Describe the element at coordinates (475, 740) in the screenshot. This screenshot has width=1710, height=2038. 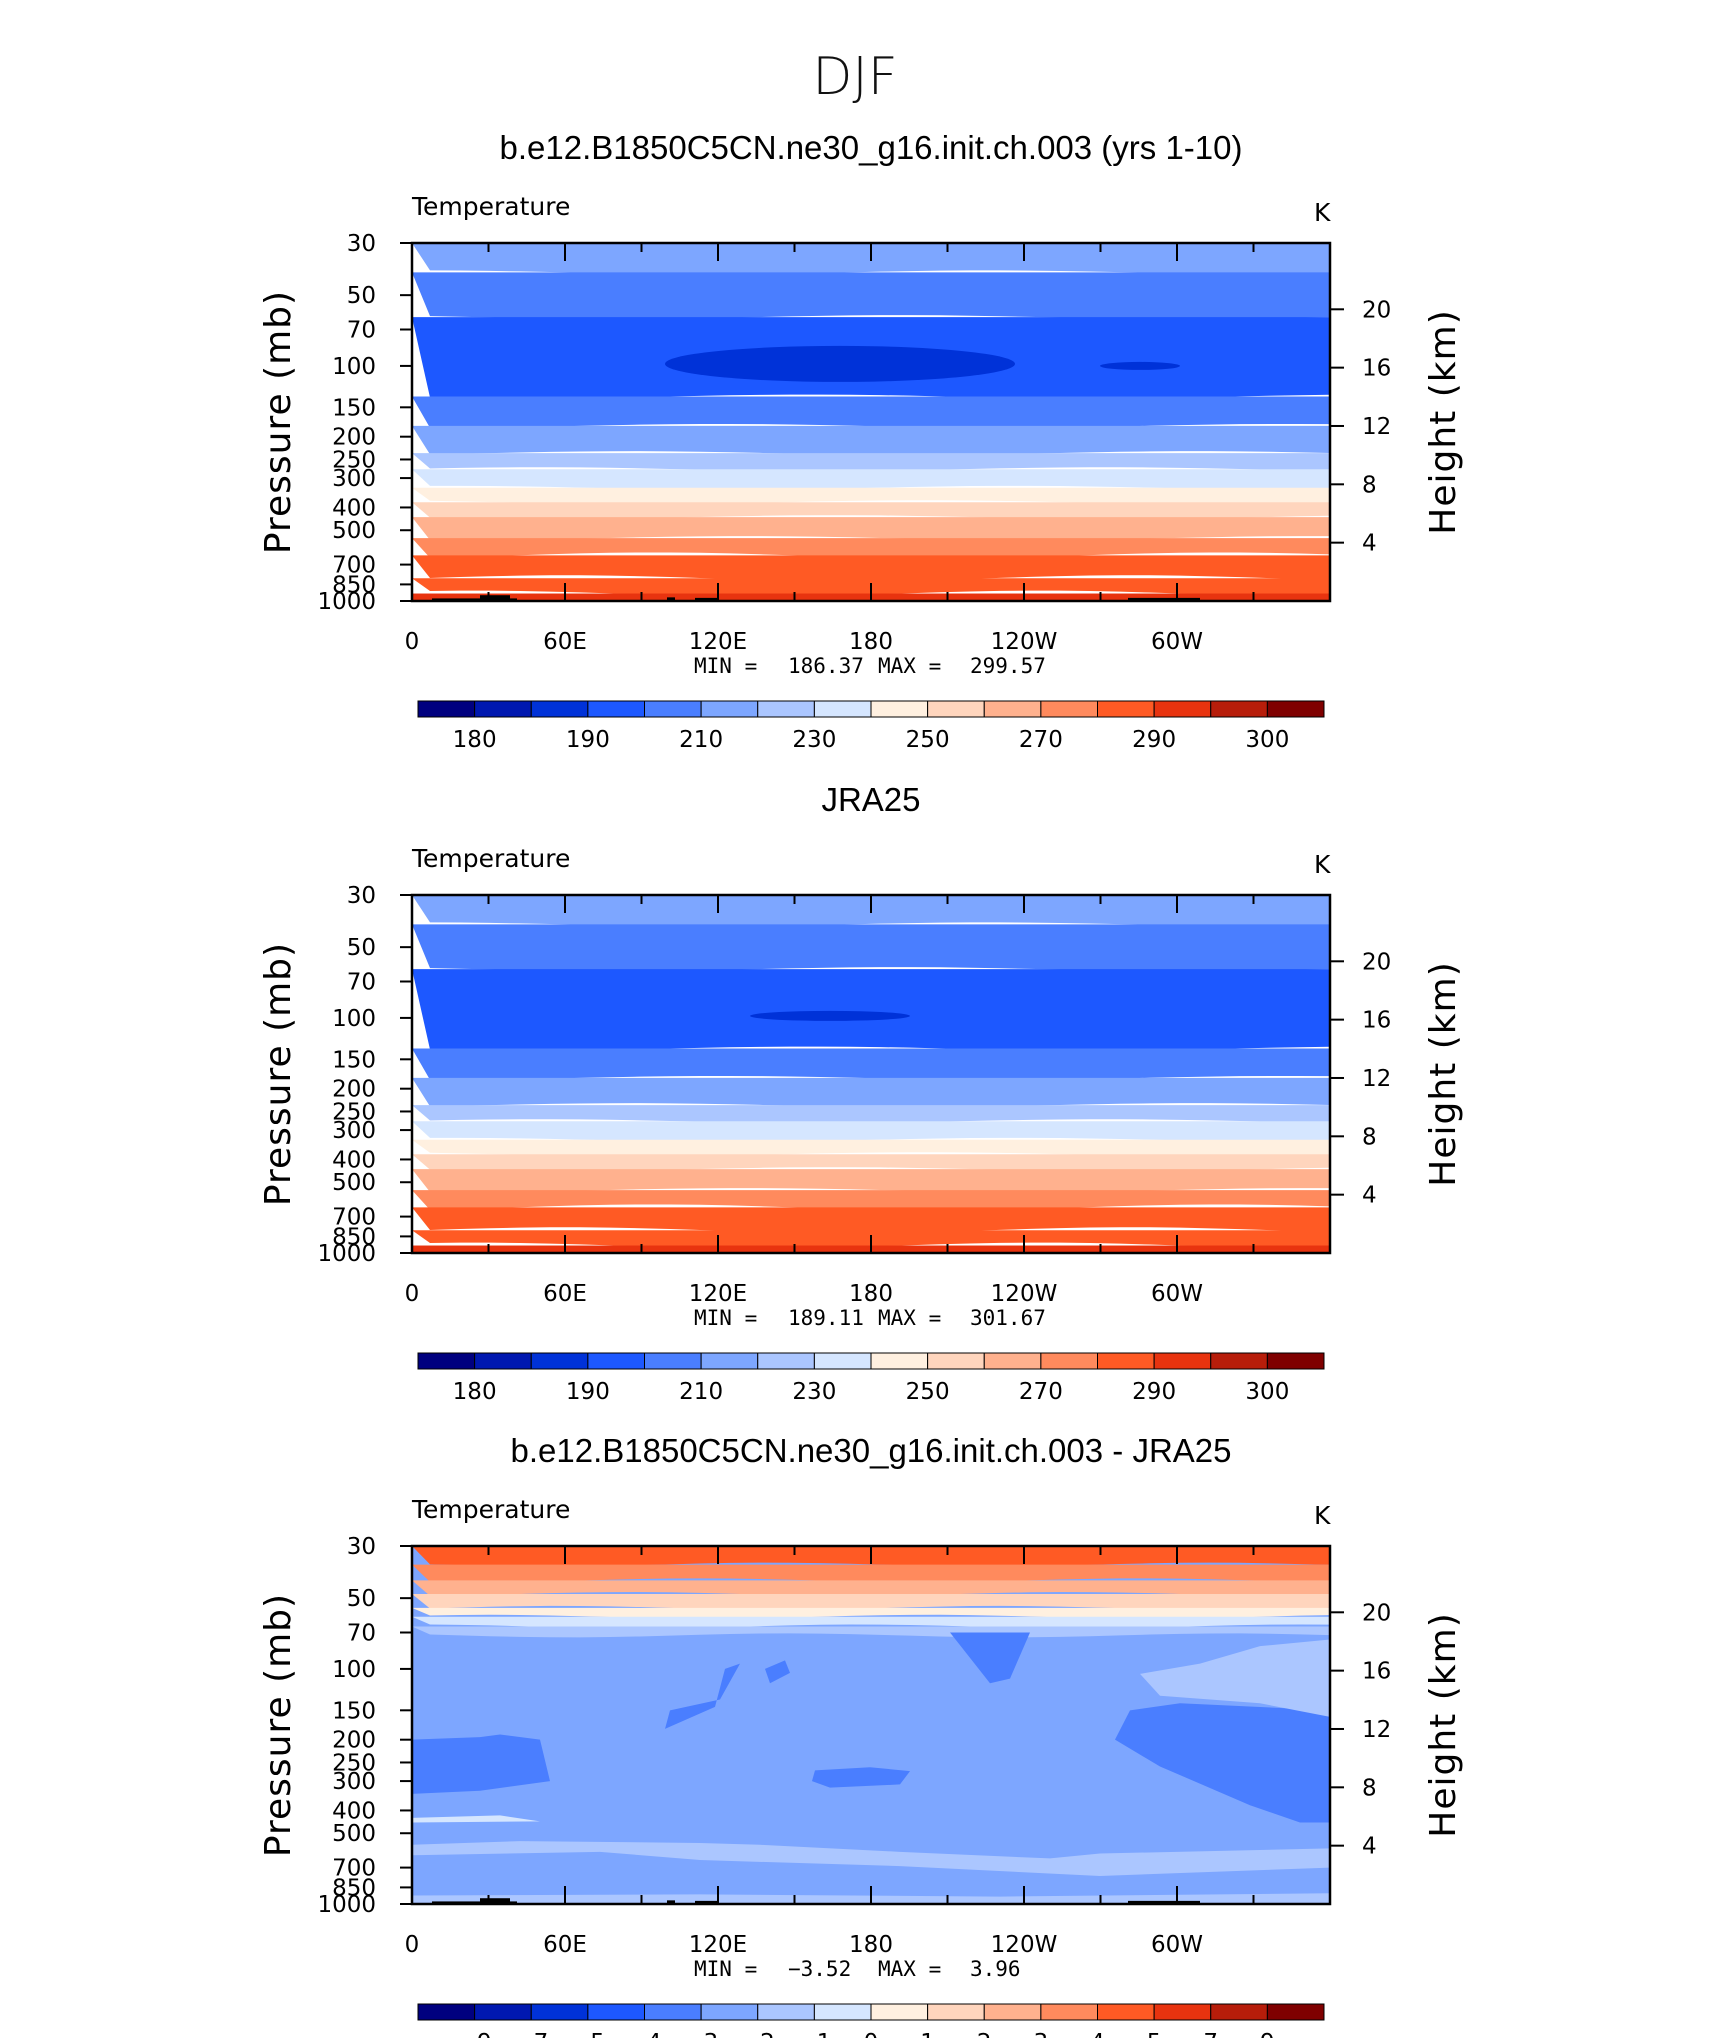
I see `colorbar-label: 180` at that location.